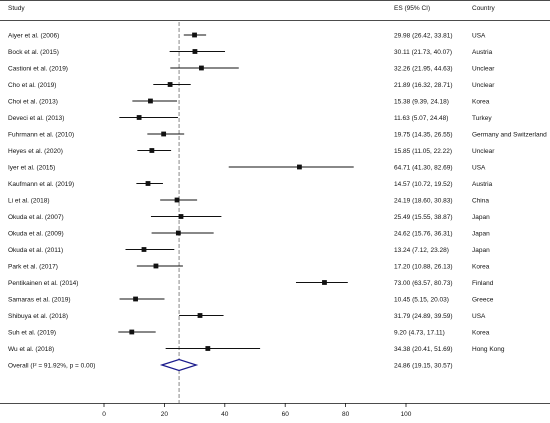 This screenshot has height=423, width=550. What do you see at coordinates (488, 349) in the screenshot?
I see `country-label: Hong Kong` at bounding box center [488, 349].